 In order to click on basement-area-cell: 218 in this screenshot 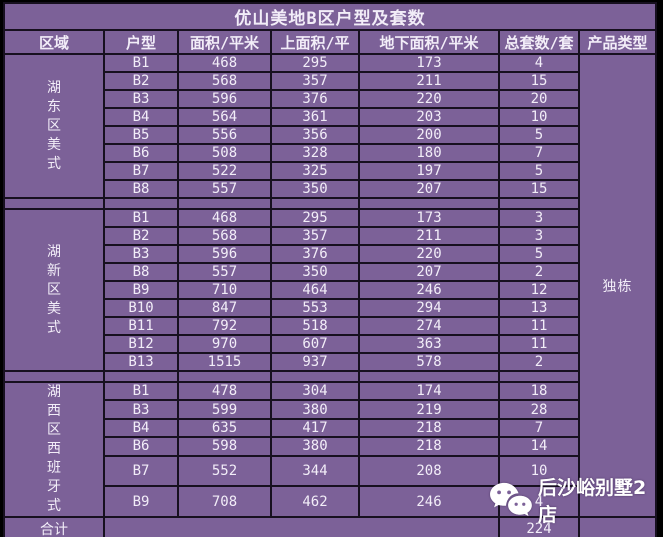, I will do `click(429, 446)`.